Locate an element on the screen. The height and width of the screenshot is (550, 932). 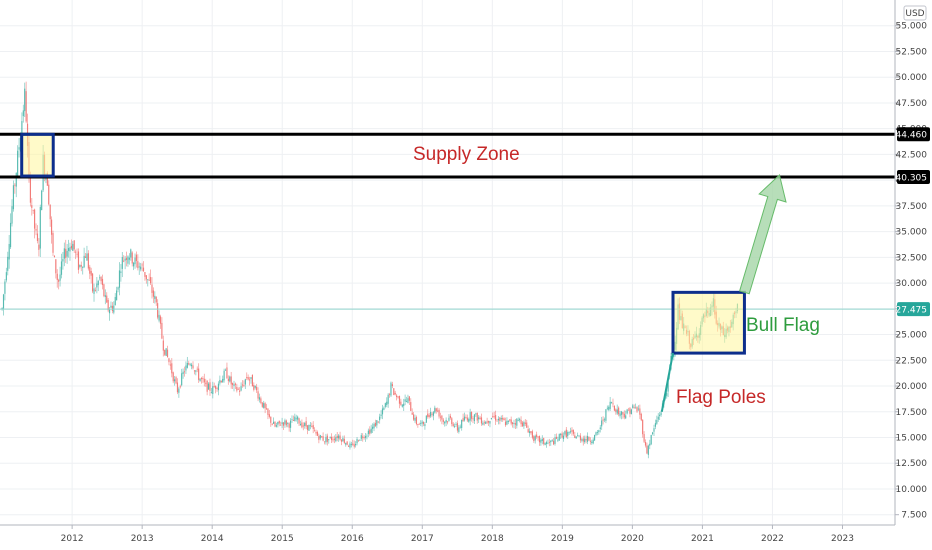
last-price-tag is located at coordinates (913, 309).